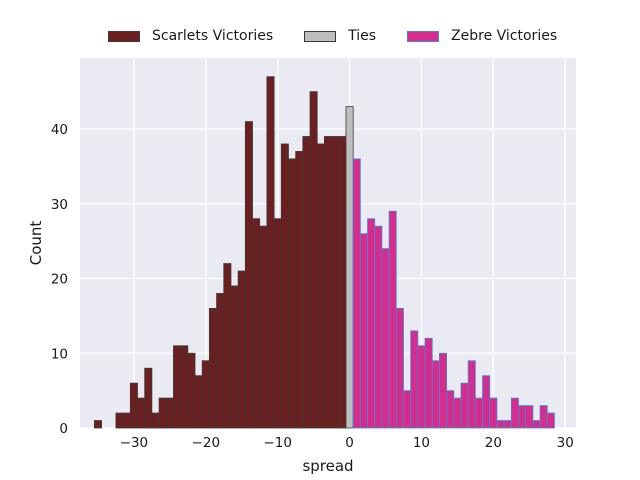  Describe the element at coordinates (421, 443) in the screenshot. I see `x-tick-label: 10` at that location.